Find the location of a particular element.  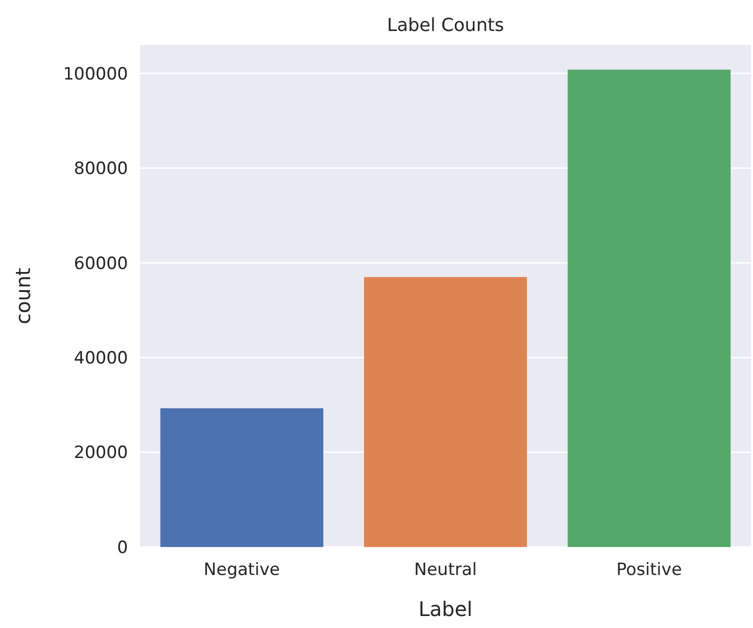

x-axis-title: Label is located at coordinates (445, 609).